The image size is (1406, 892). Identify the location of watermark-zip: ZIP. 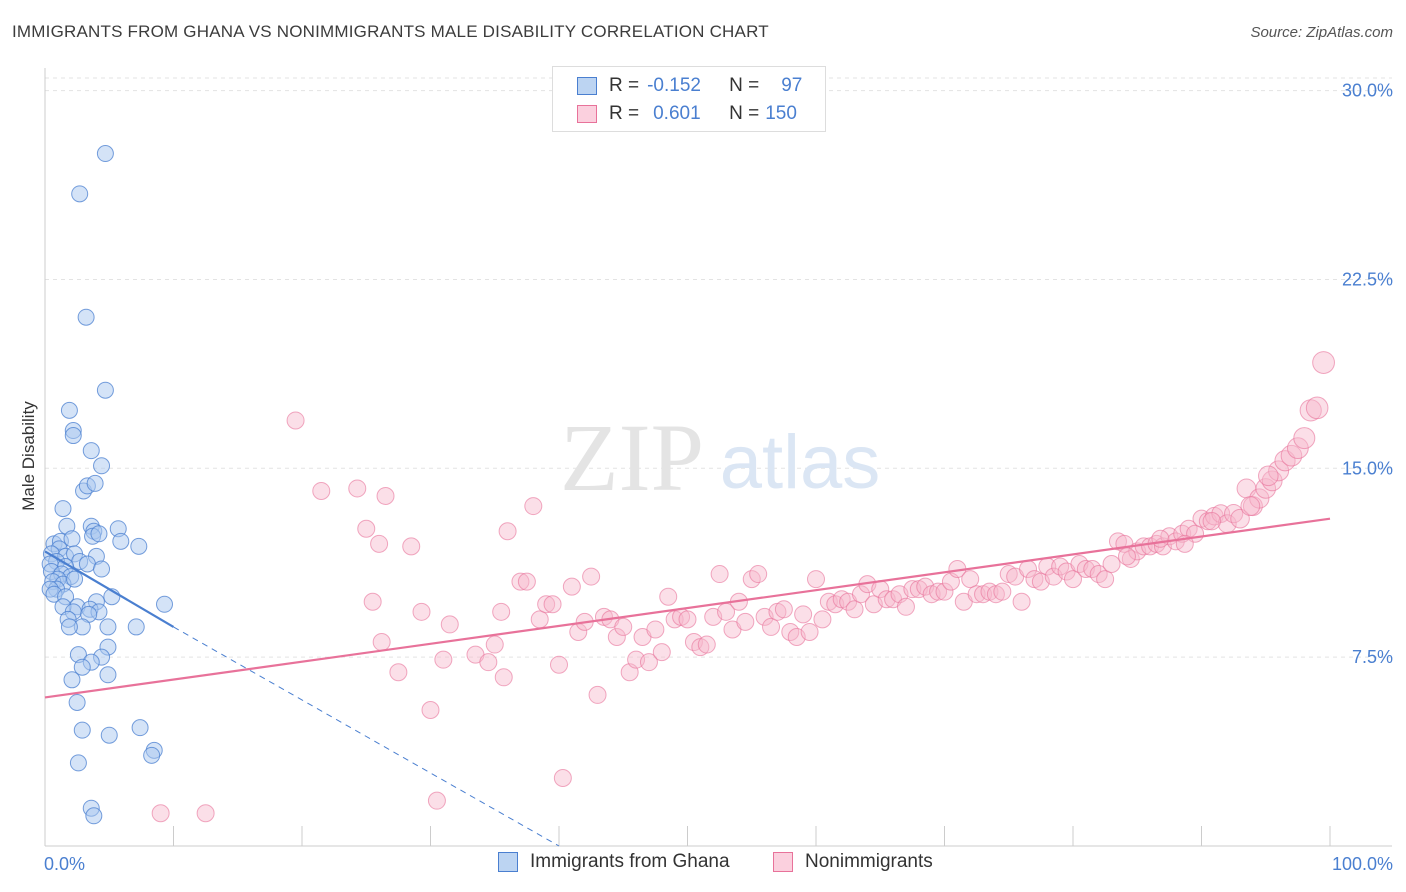
(632, 457).